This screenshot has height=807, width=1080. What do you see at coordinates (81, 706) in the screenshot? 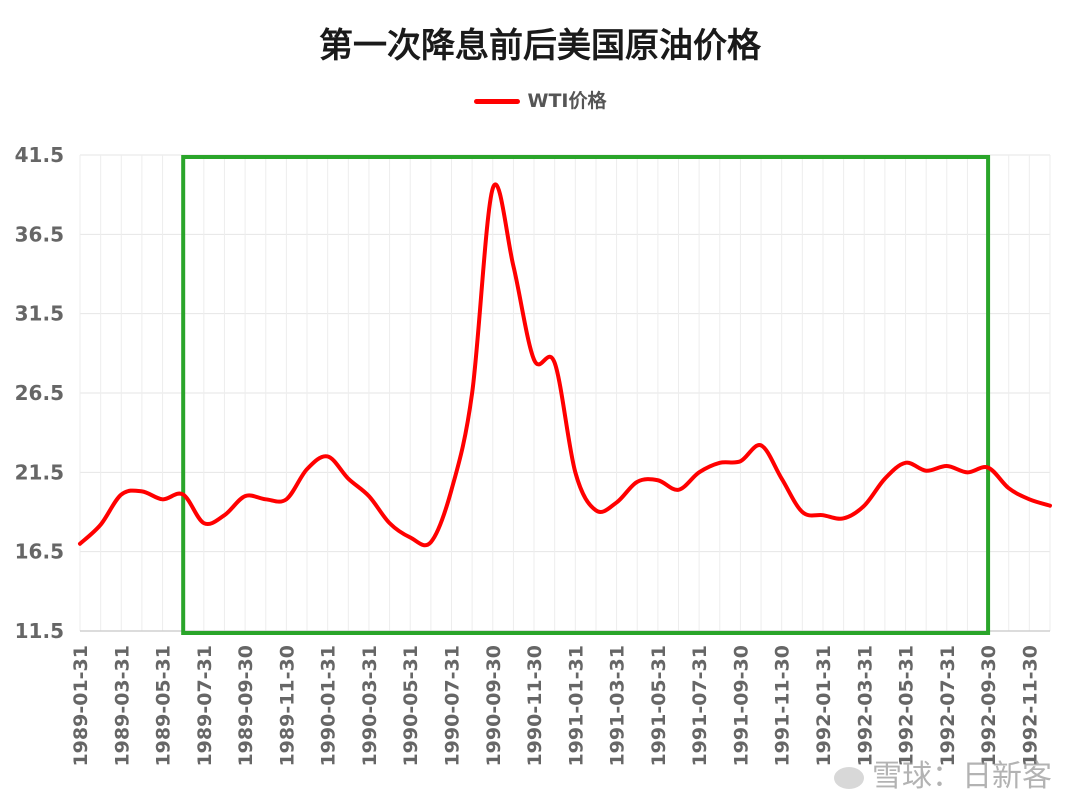
I see `x-tick-label: 1989-01-31` at bounding box center [81, 706].